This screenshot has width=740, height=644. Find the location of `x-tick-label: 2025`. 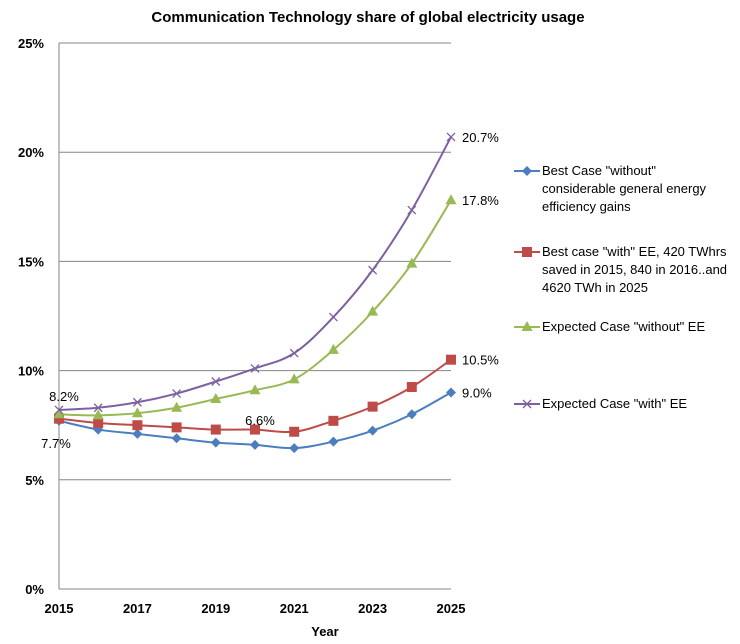

x-tick-label: 2025 is located at coordinates (451, 608).